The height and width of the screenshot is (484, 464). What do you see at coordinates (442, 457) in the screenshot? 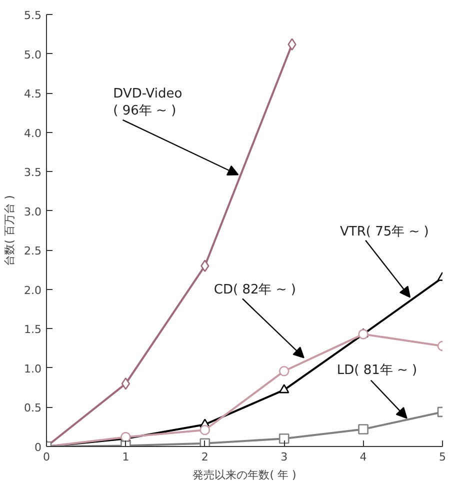
I see `x-tick-label: 5` at bounding box center [442, 457].